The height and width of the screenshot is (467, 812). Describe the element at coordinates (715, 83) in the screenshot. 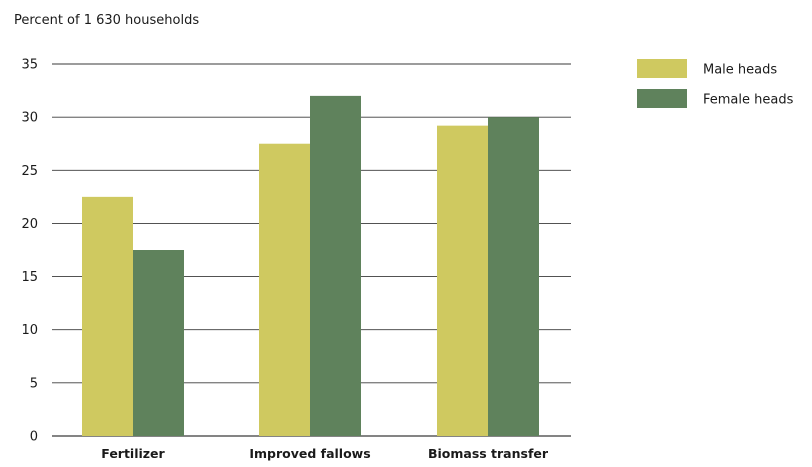

I see `legend: Male heads Female heads` at that location.